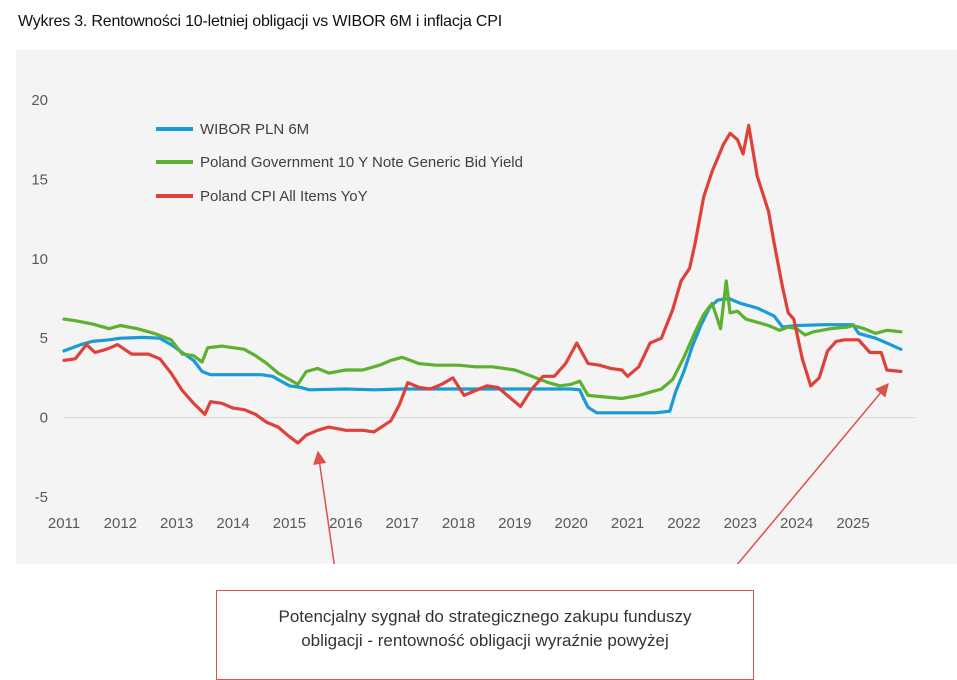 This screenshot has height=680, width=957. I want to click on y-tick-label: 20, so click(39, 100).